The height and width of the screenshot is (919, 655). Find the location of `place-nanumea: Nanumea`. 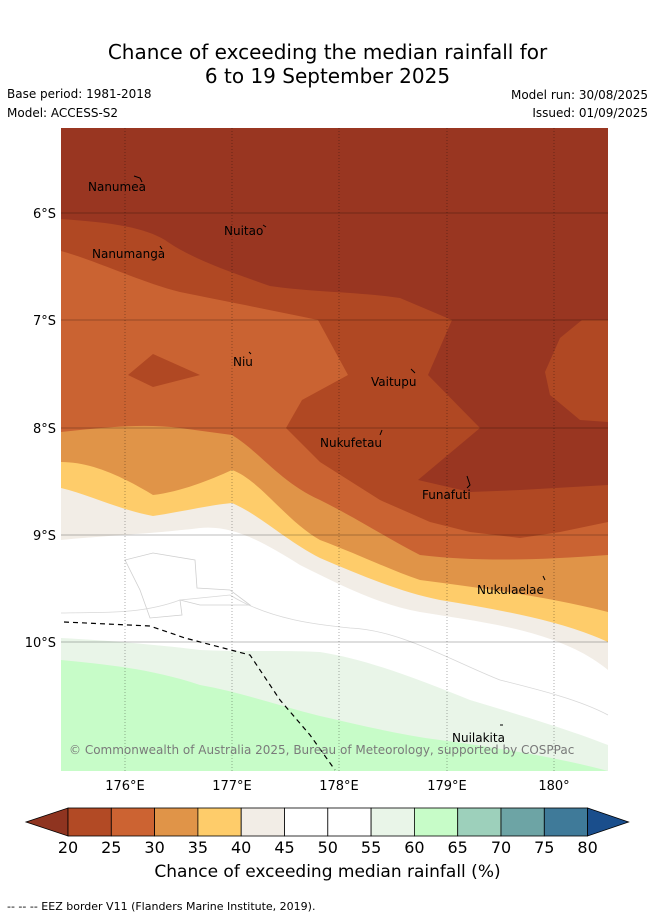

place-nanumea: Nanumea is located at coordinates (117, 187).